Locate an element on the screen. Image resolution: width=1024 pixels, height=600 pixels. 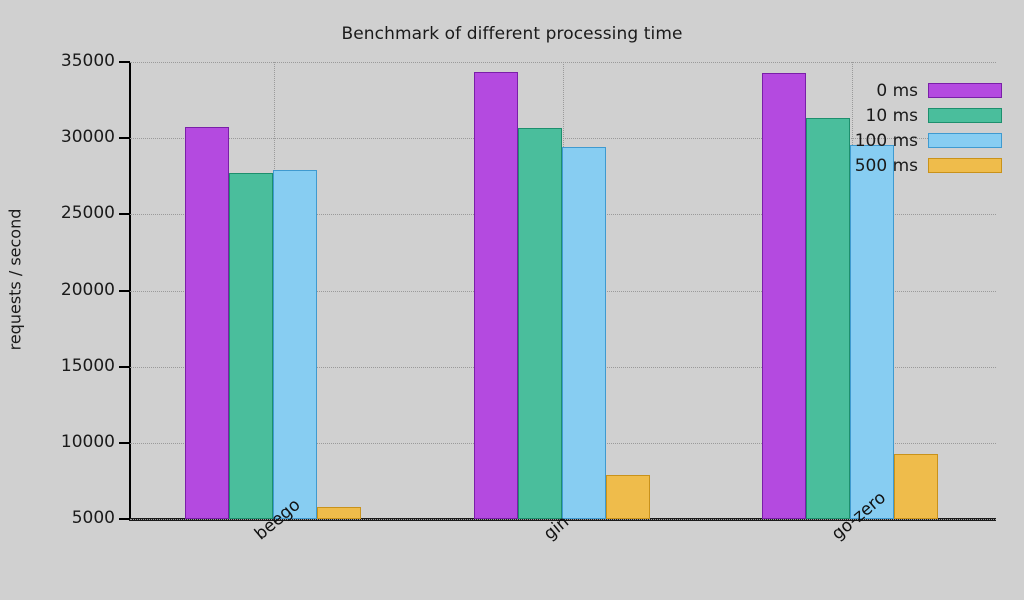
bar-beego-500ms is located at coordinates (338, 512).